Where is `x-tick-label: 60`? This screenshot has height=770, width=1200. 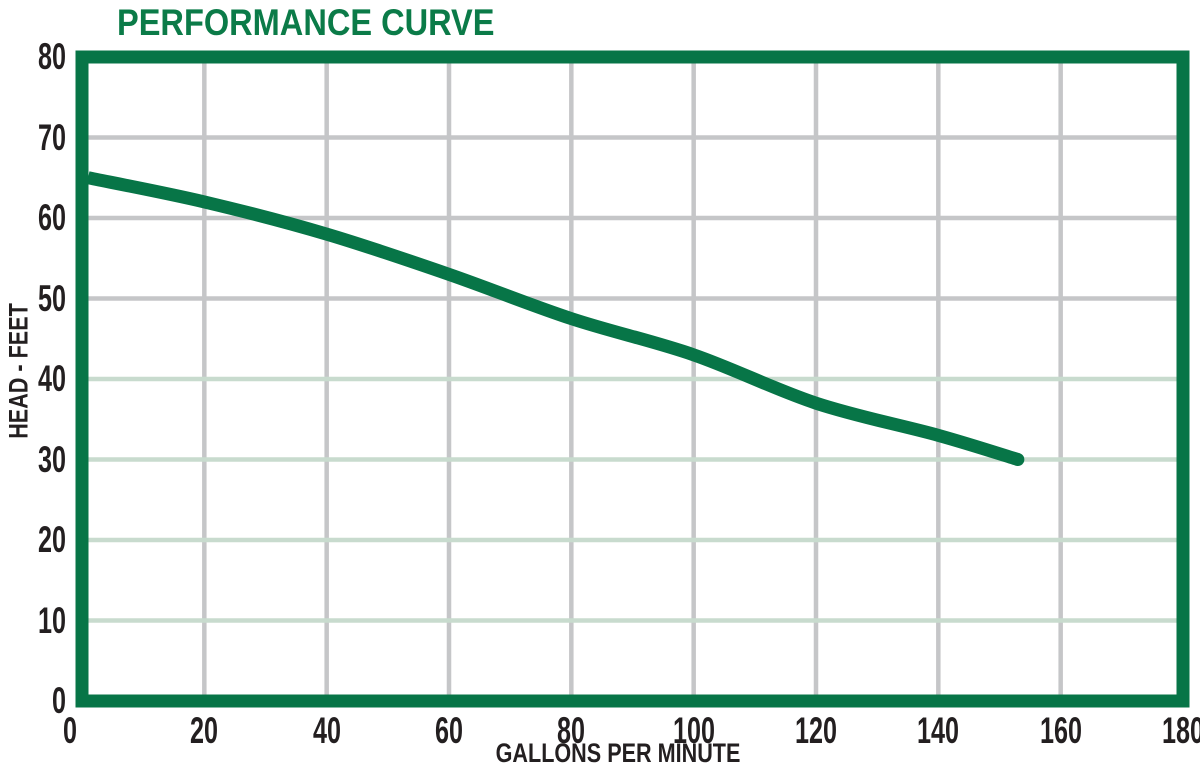 x-tick-label: 60 is located at coordinates (449, 730).